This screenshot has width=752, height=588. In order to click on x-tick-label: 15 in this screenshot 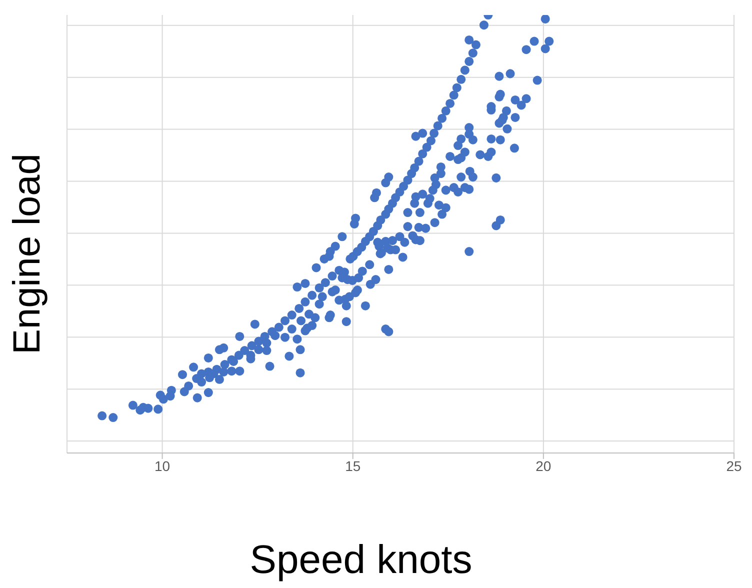, I will do `click(353, 466)`.